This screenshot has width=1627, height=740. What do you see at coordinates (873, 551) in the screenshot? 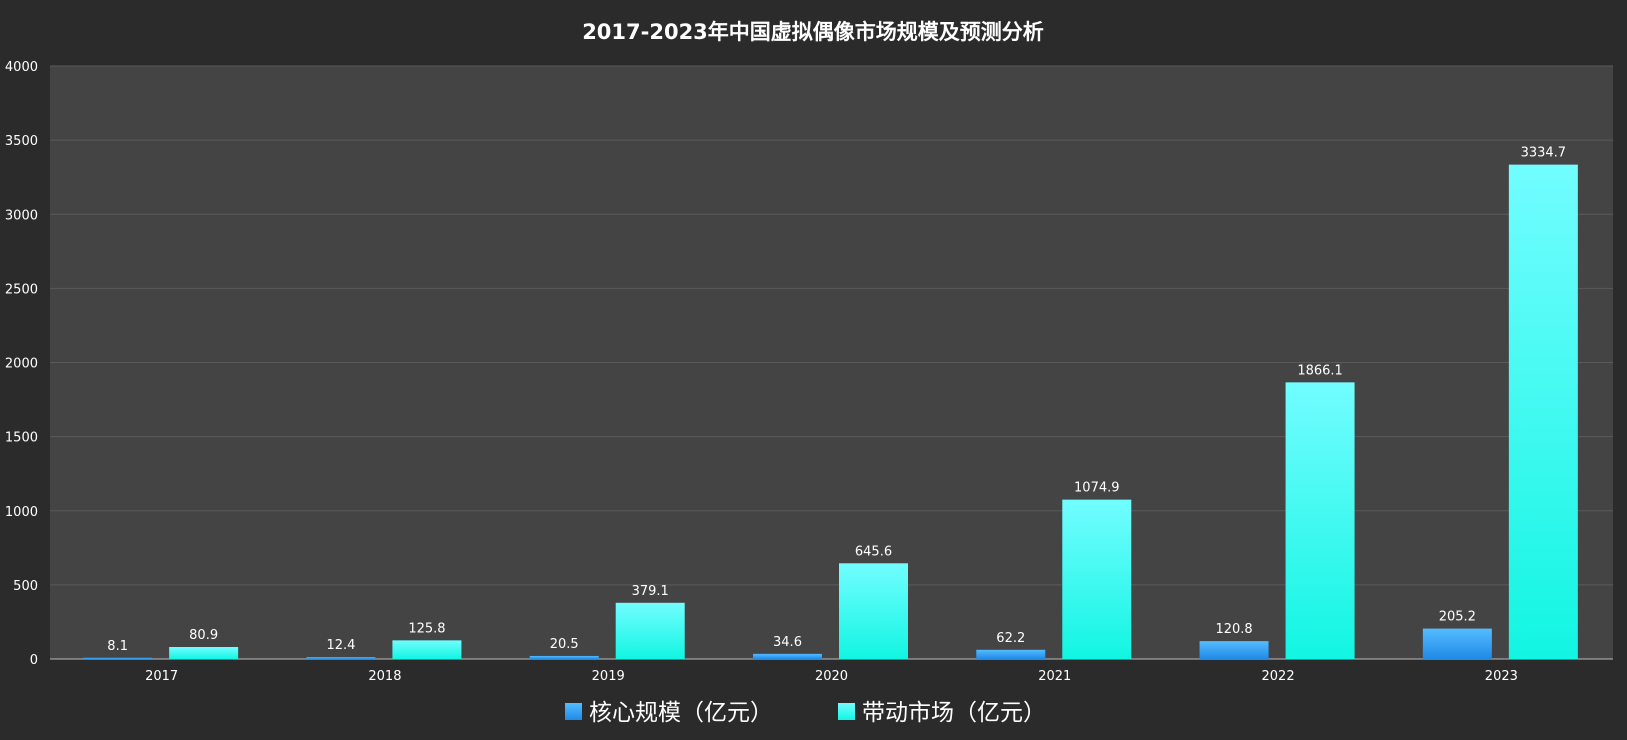
I see `data-label-driven: 645.6` at bounding box center [873, 551].